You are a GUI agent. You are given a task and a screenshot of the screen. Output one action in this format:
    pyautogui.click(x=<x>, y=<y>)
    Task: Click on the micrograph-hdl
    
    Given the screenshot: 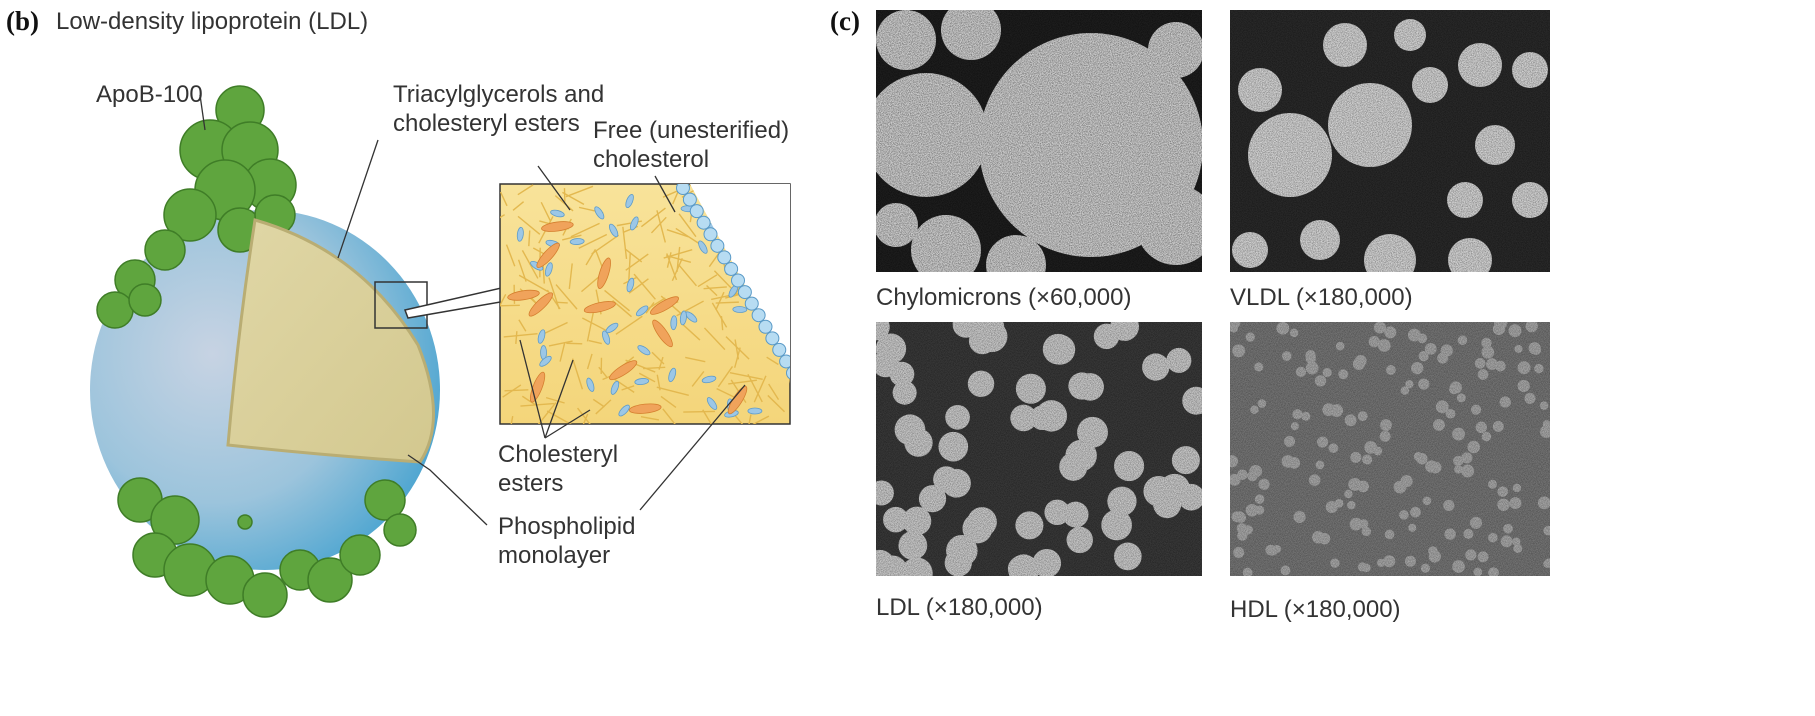 What is the action you would take?
    pyautogui.click(x=1390, y=449)
    